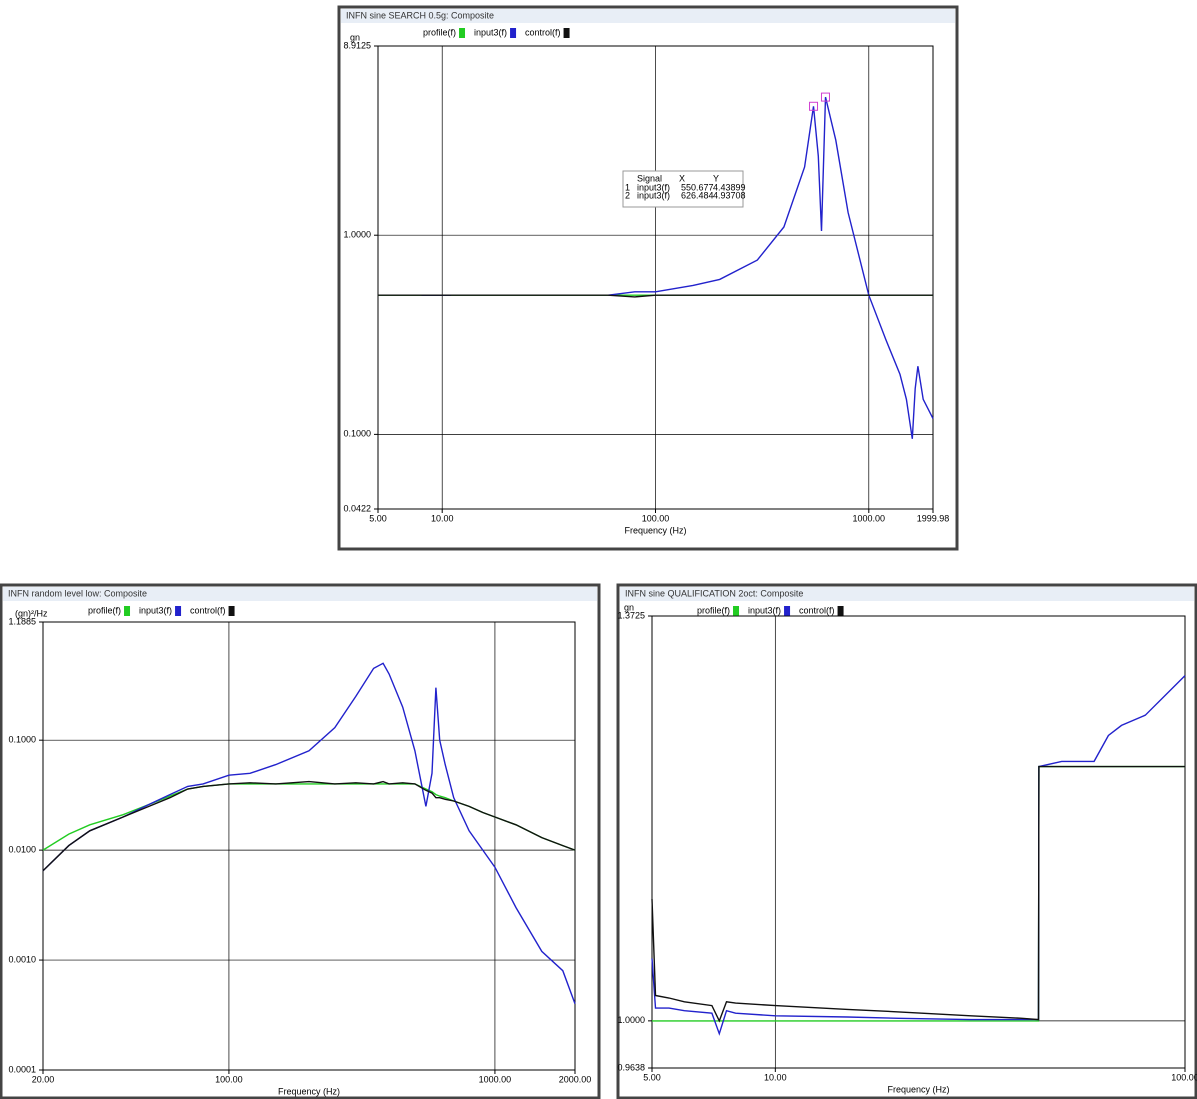 The image size is (1197, 1099). Describe the element at coordinates (77, 593) in the screenshot. I see `window-title: INFN random level low: Composite` at that location.